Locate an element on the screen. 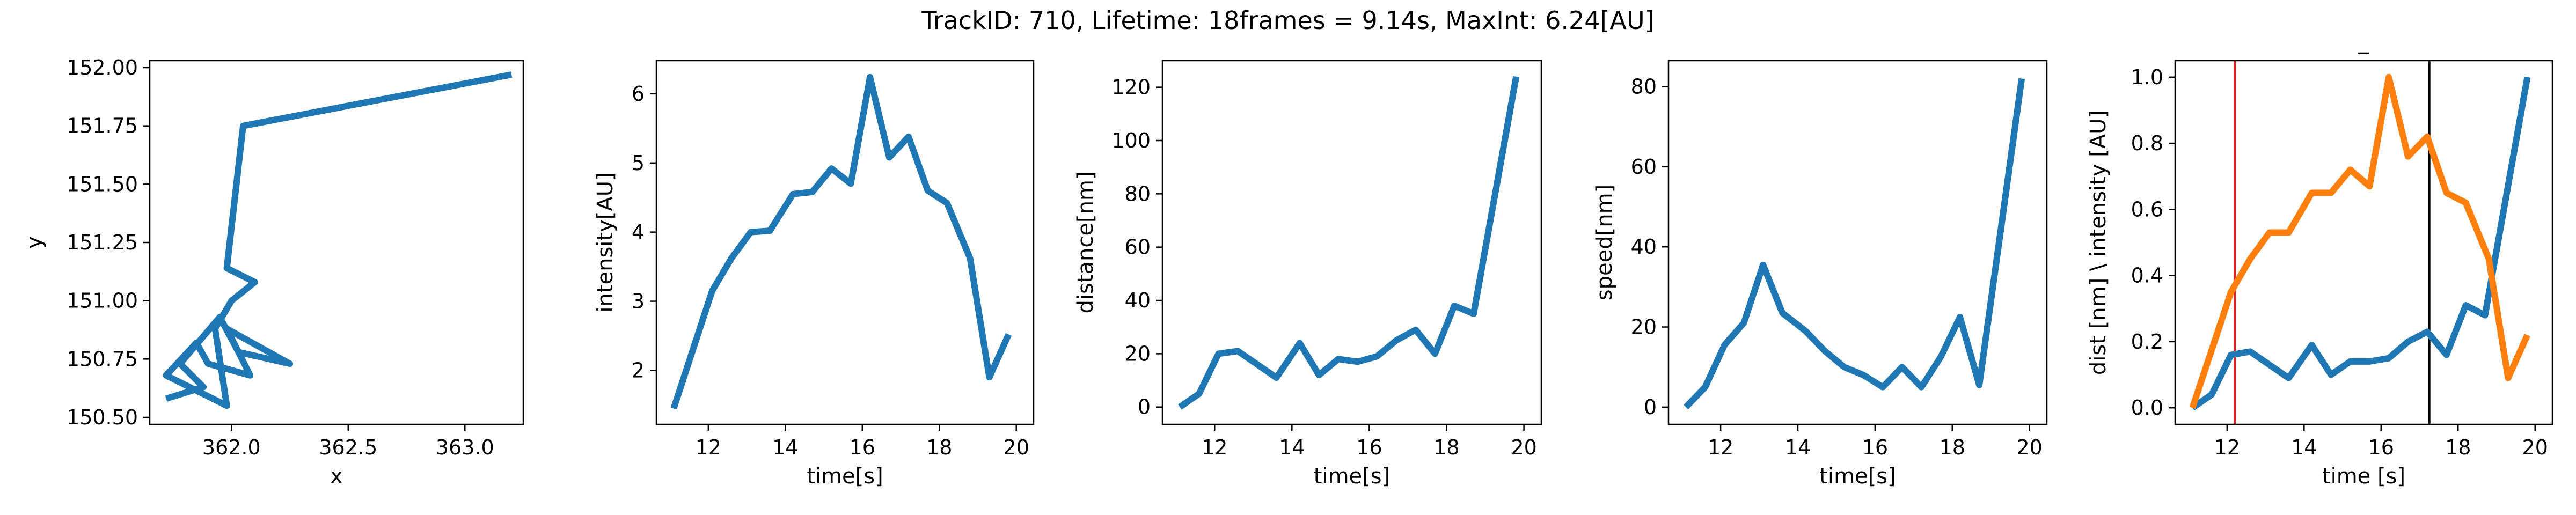 The width and height of the screenshot is (2576, 515). y-tick-label: 0.4 is located at coordinates (2147, 276).